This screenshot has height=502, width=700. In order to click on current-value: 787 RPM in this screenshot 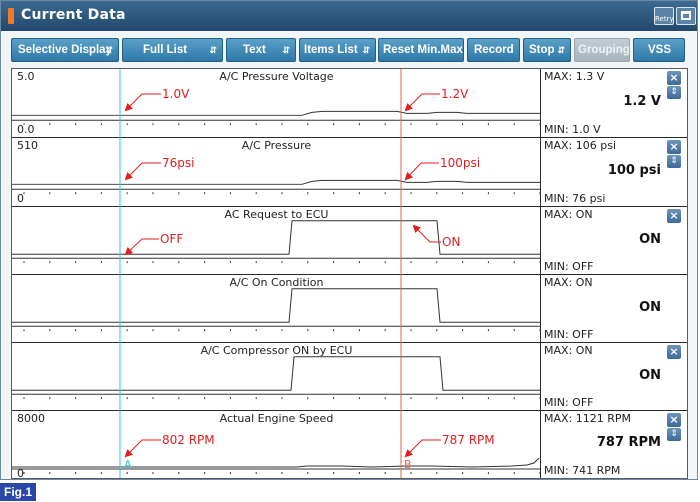, I will do `click(628, 442)`.